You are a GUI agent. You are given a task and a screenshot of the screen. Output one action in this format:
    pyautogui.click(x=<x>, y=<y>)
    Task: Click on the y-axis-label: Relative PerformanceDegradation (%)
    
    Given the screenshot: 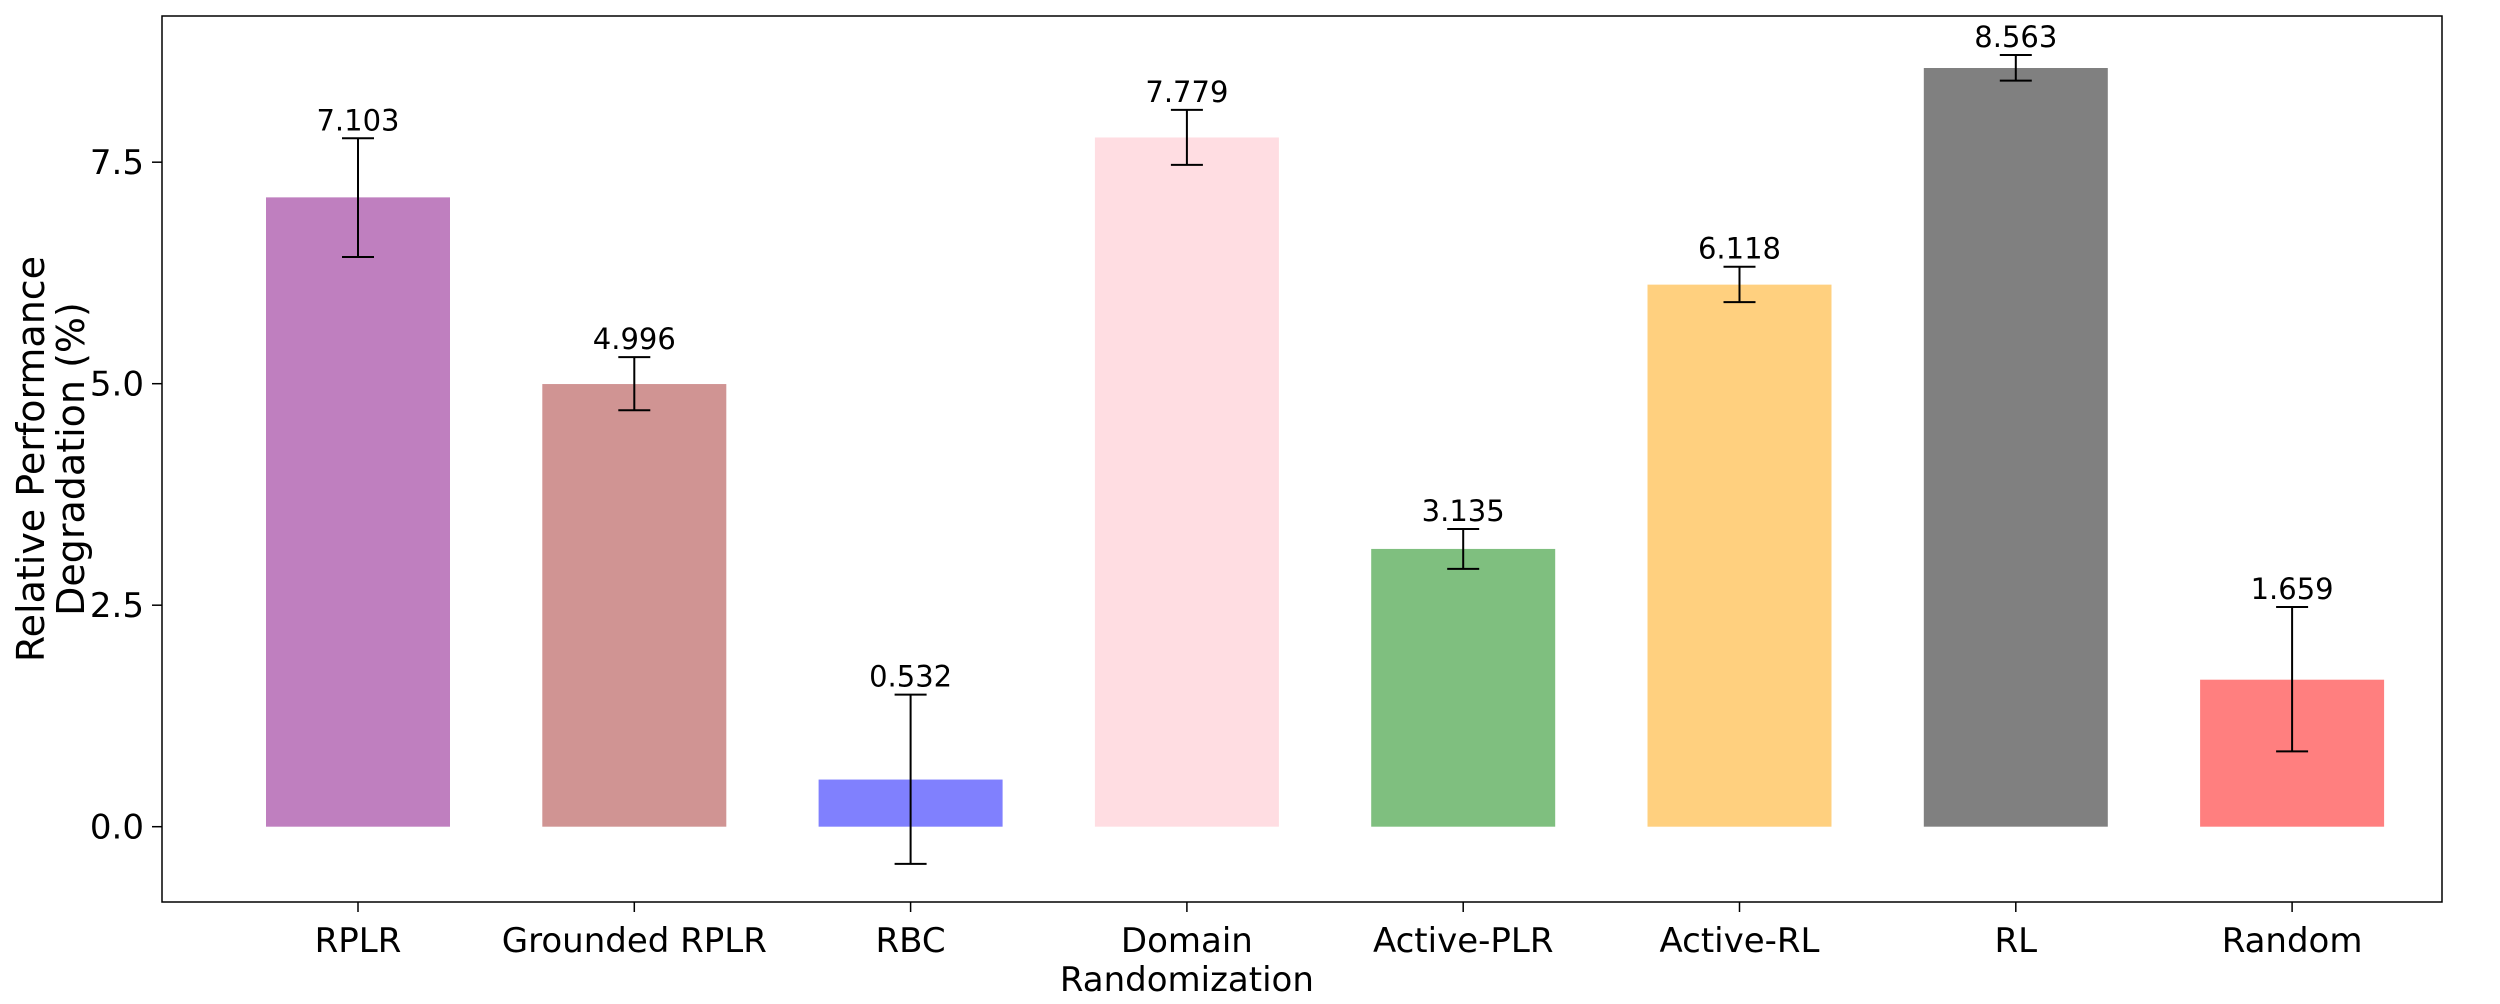 What is the action you would take?
    pyautogui.click(x=51, y=459)
    